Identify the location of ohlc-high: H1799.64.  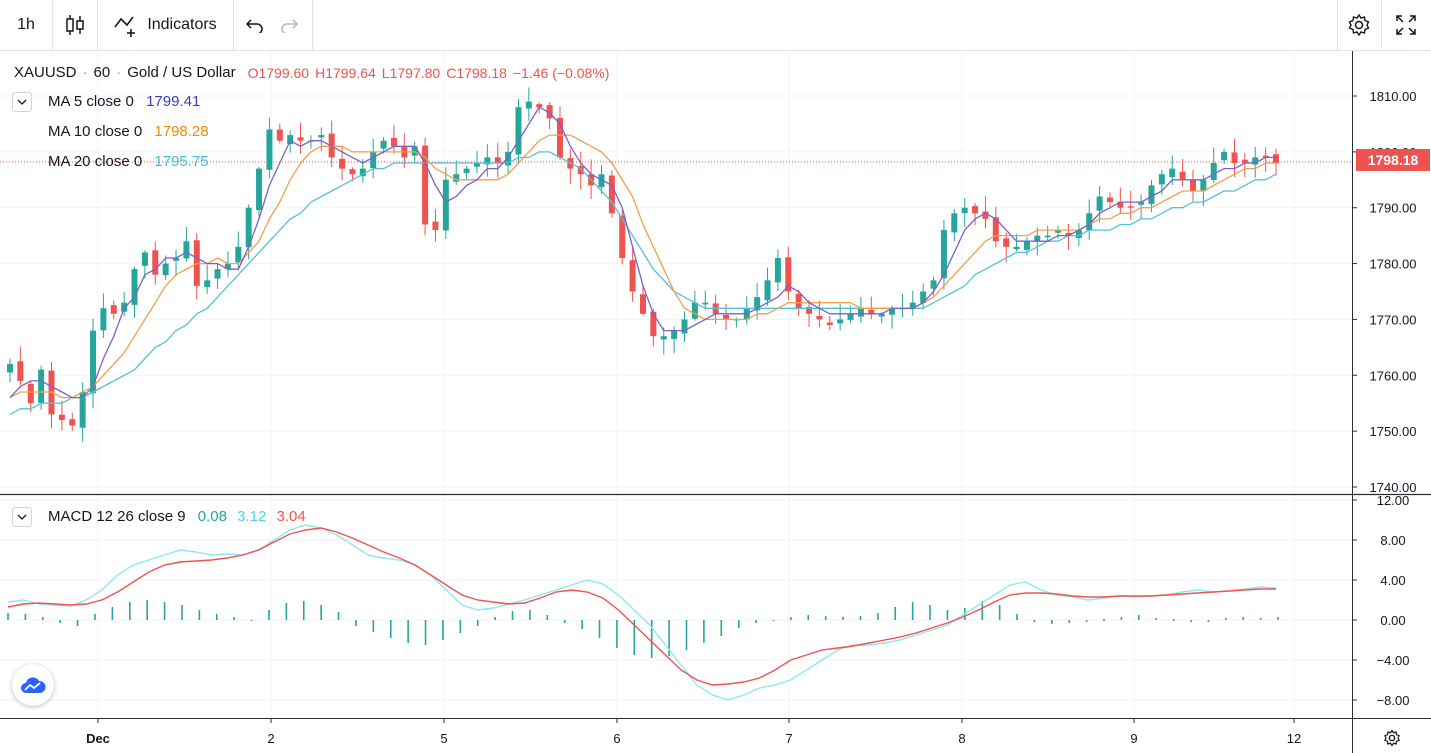
(345, 72).